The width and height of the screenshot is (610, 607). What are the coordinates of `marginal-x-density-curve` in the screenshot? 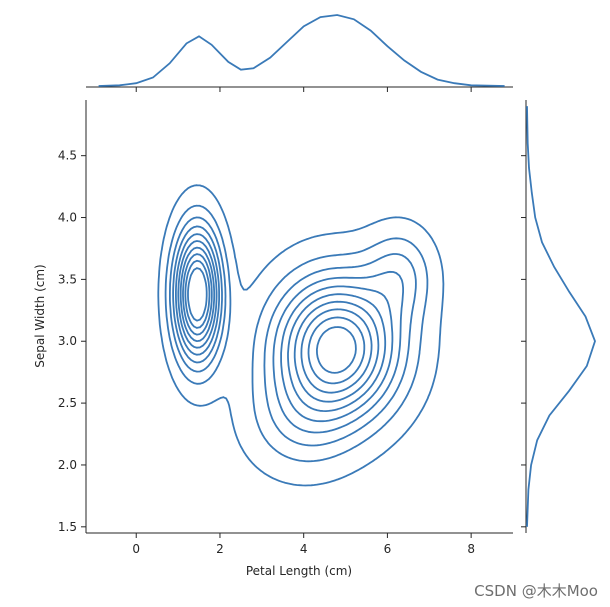 It's located at (301, 50).